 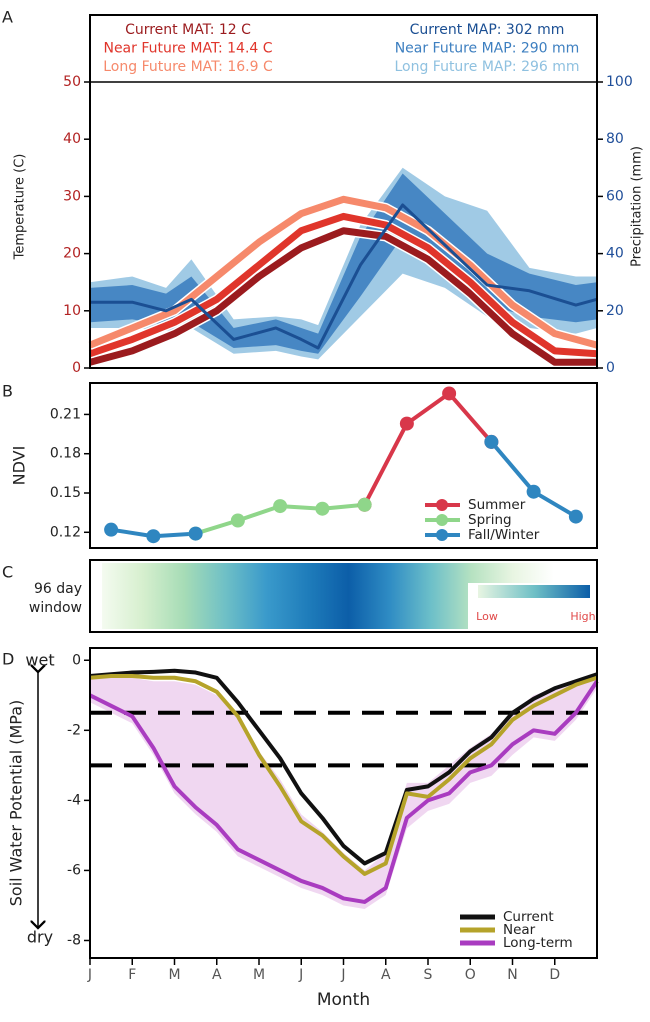 I want to click on y2-tick-label: 100, so click(x=619, y=82).